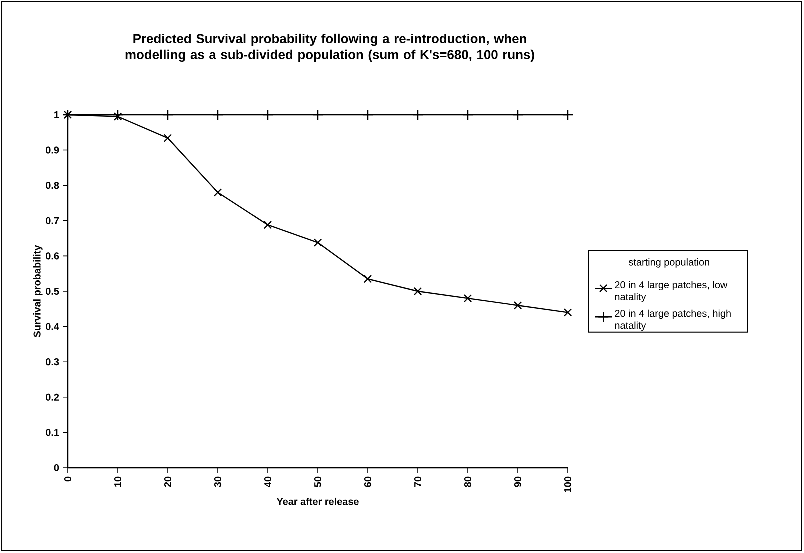 The width and height of the screenshot is (804, 553). I want to click on x-tick-label: 60, so click(368, 482).